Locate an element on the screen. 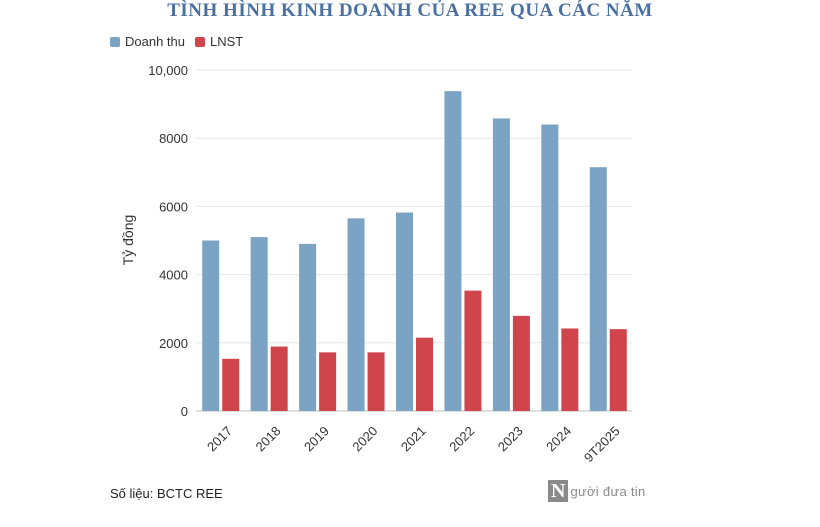 Image resolution: width=820 pixels, height=527 pixels. legend: Doanh thu LNST is located at coordinates (176, 41).